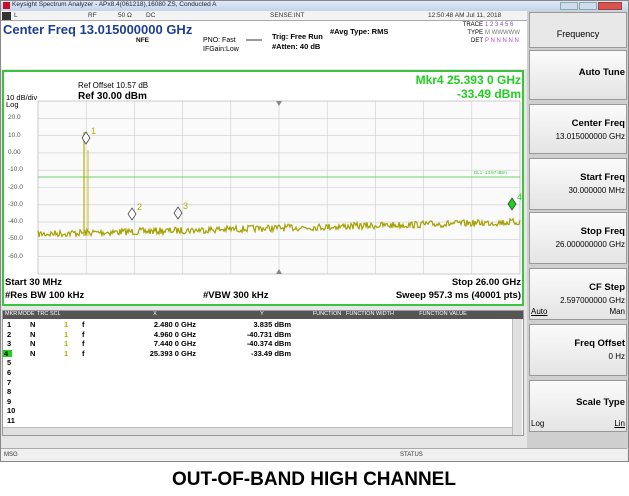 This screenshot has width=629, height=496. Describe the element at coordinates (370, 314) in the screenshot. I see `table-header: FUNCTION WIDTH` at that location.